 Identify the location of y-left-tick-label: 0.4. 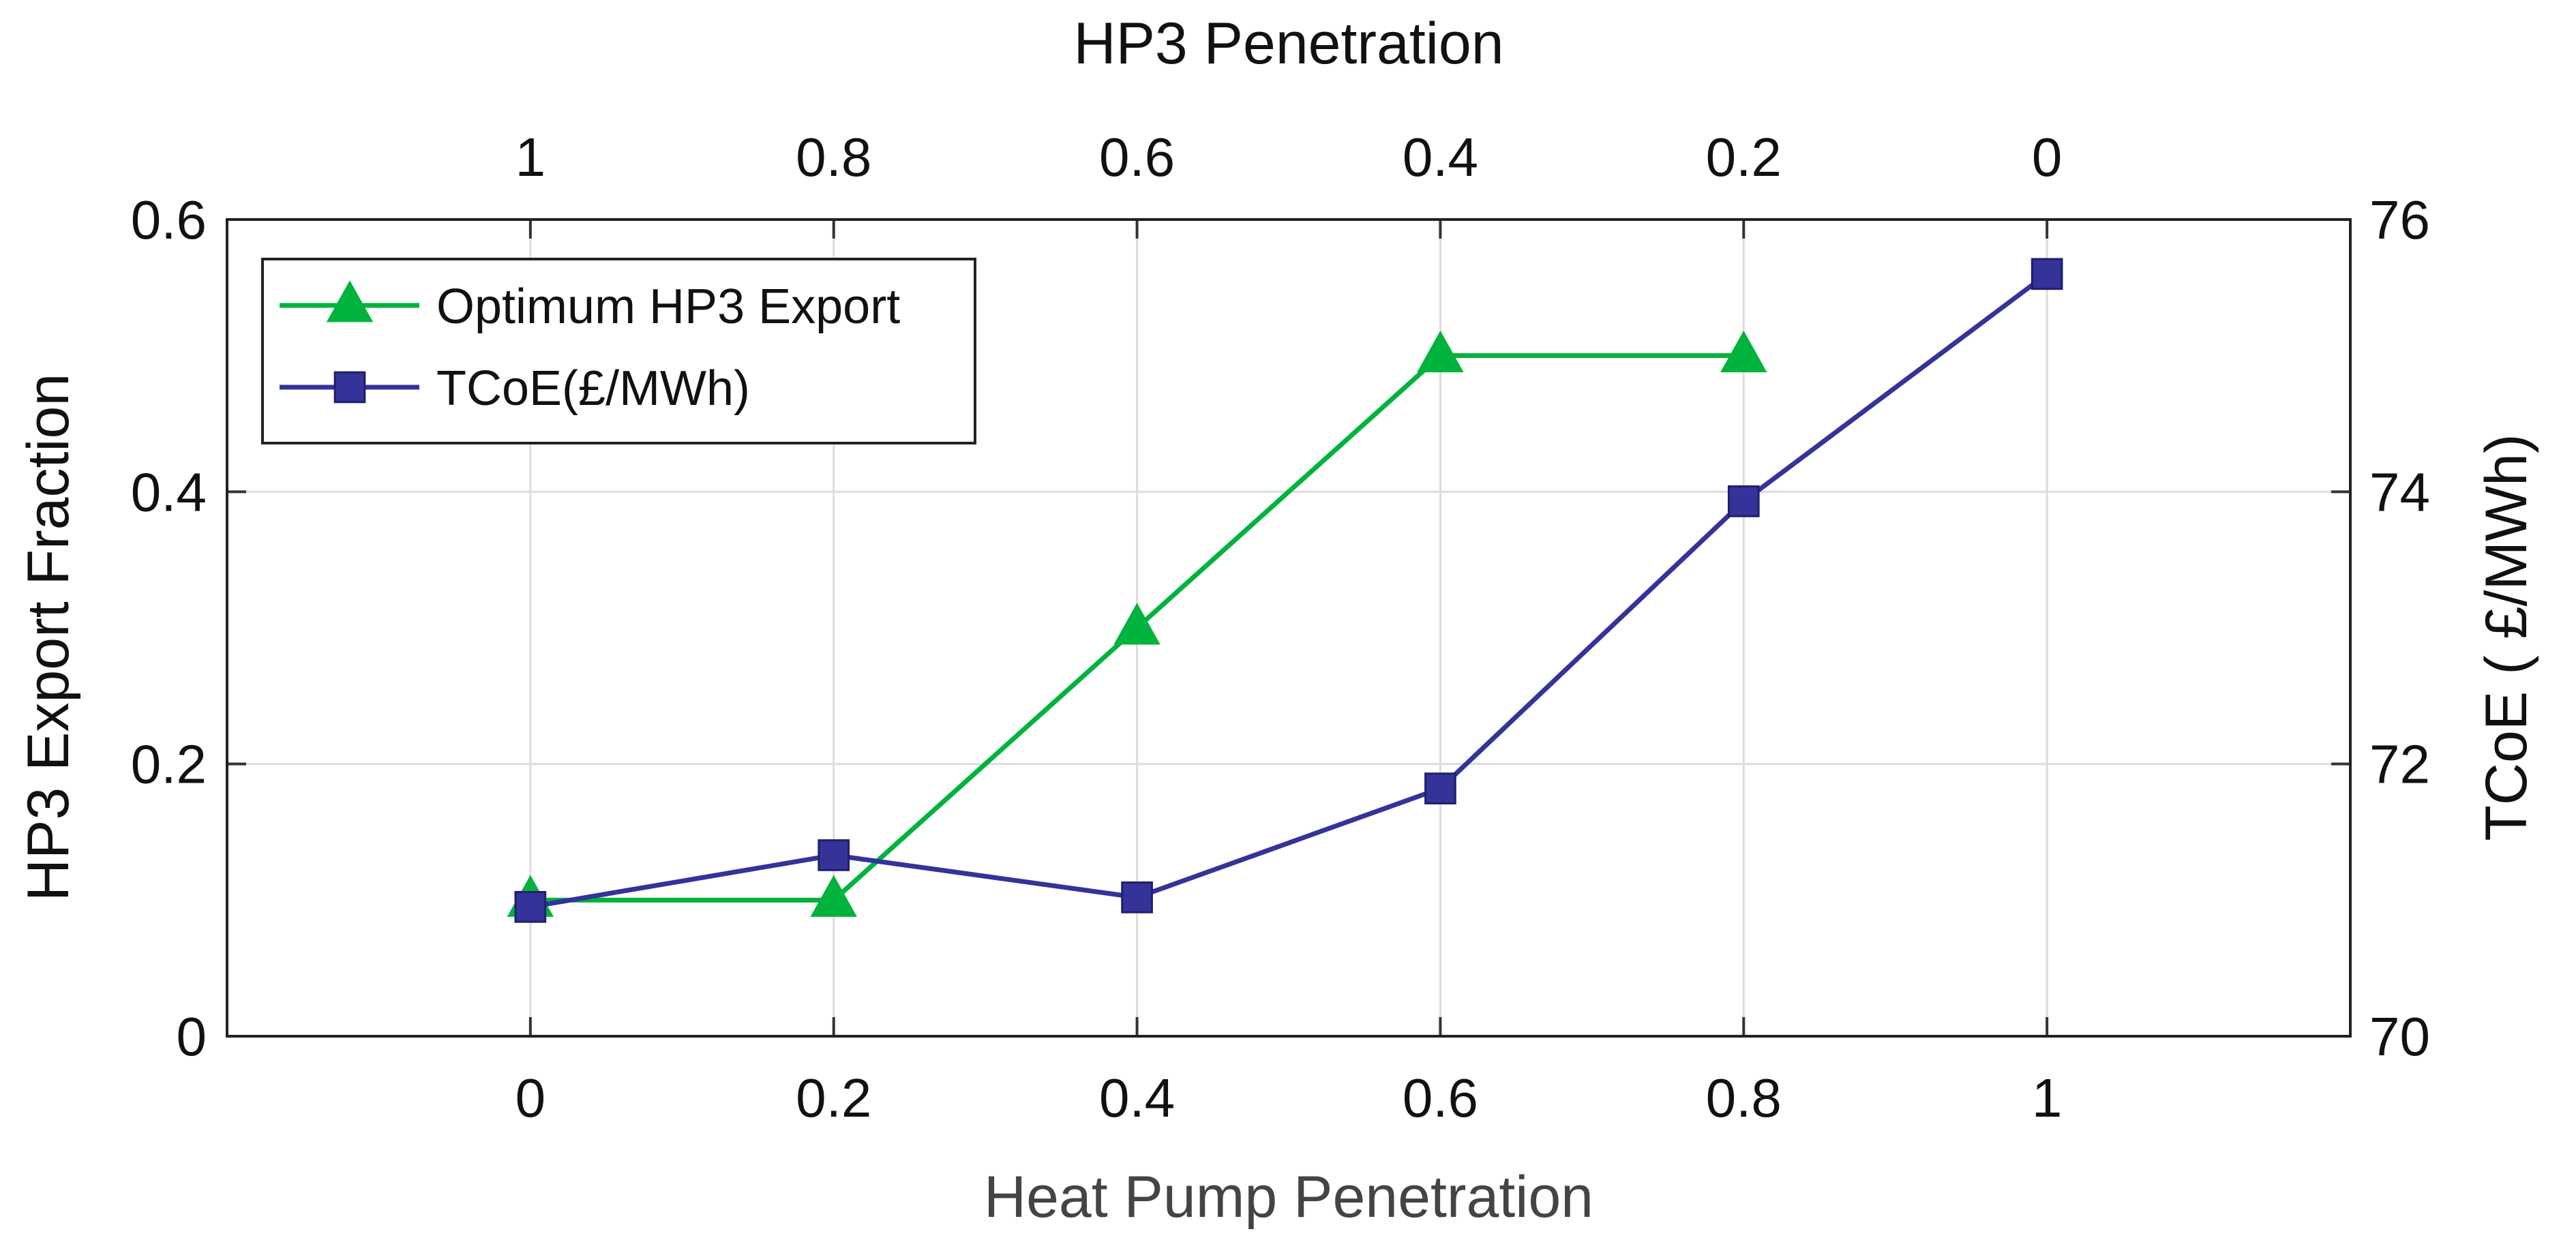
(169, 492).